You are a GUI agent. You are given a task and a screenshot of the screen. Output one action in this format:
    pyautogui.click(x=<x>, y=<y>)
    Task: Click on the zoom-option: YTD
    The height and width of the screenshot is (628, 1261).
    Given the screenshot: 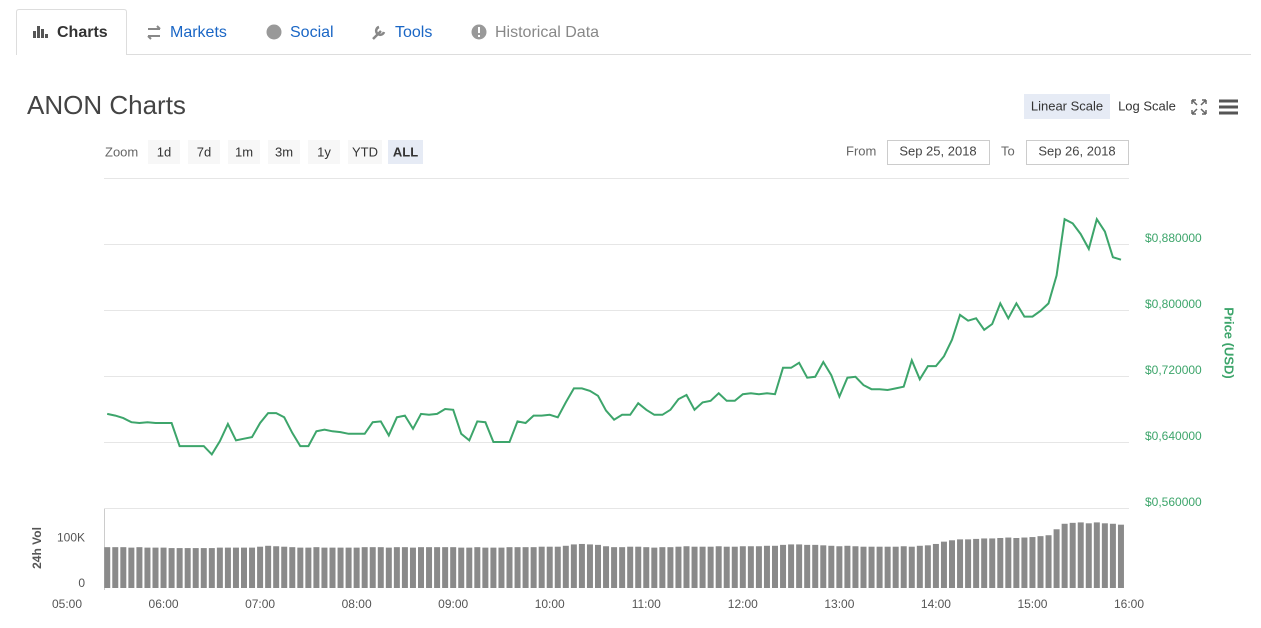 What is the action you would take?
    pyautogui.click(x=365, y=151)
    